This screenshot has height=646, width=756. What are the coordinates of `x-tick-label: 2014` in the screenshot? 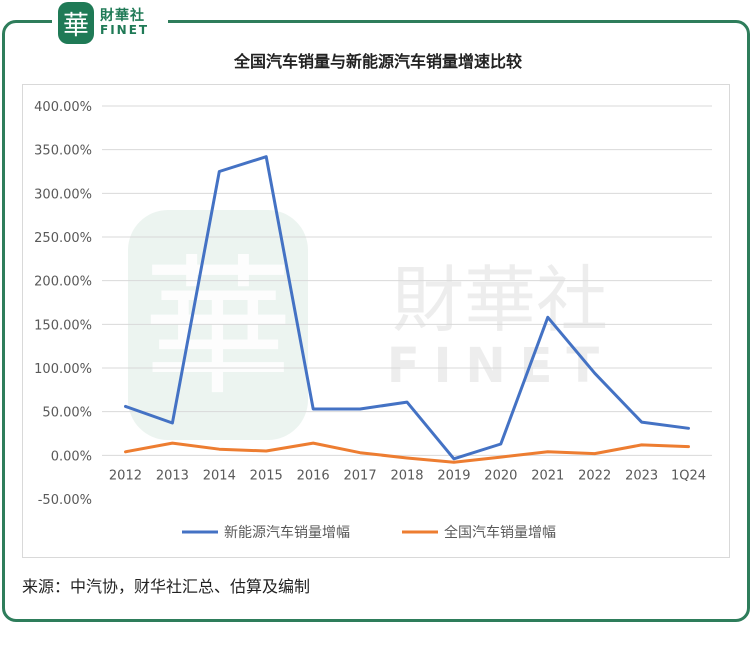 It's located at (219, 475).